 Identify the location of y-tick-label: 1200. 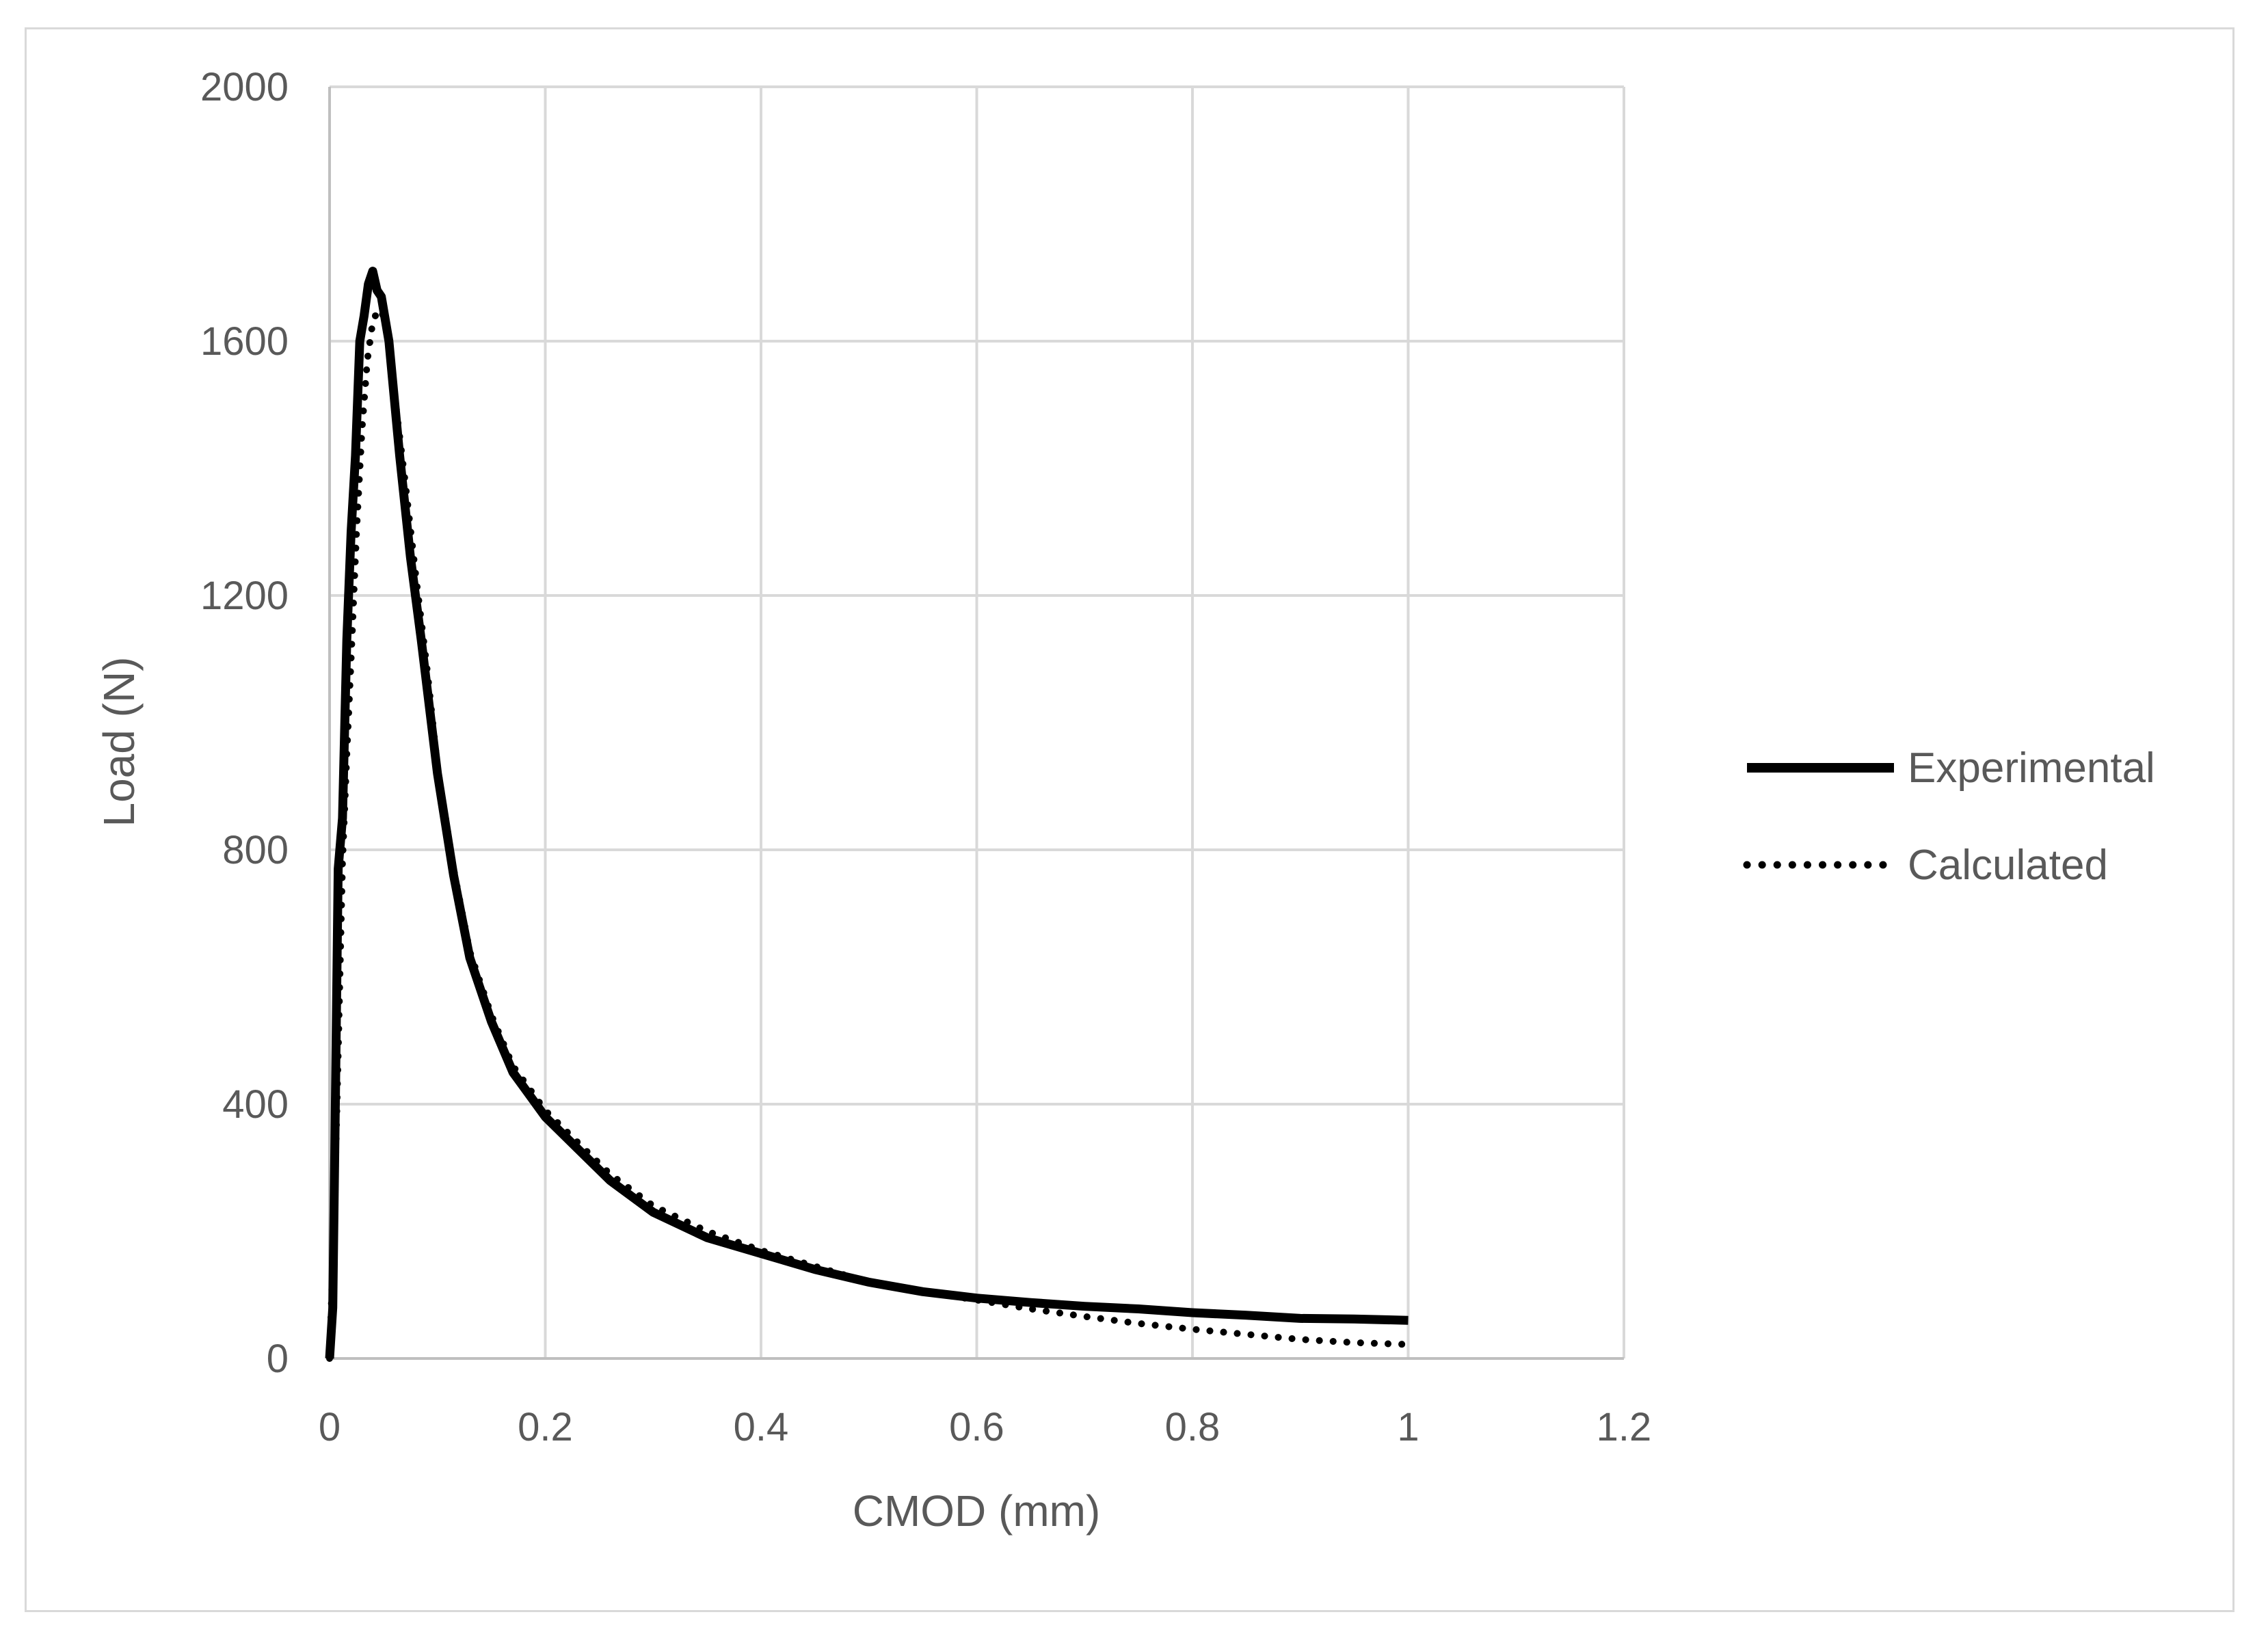
(244, 596).